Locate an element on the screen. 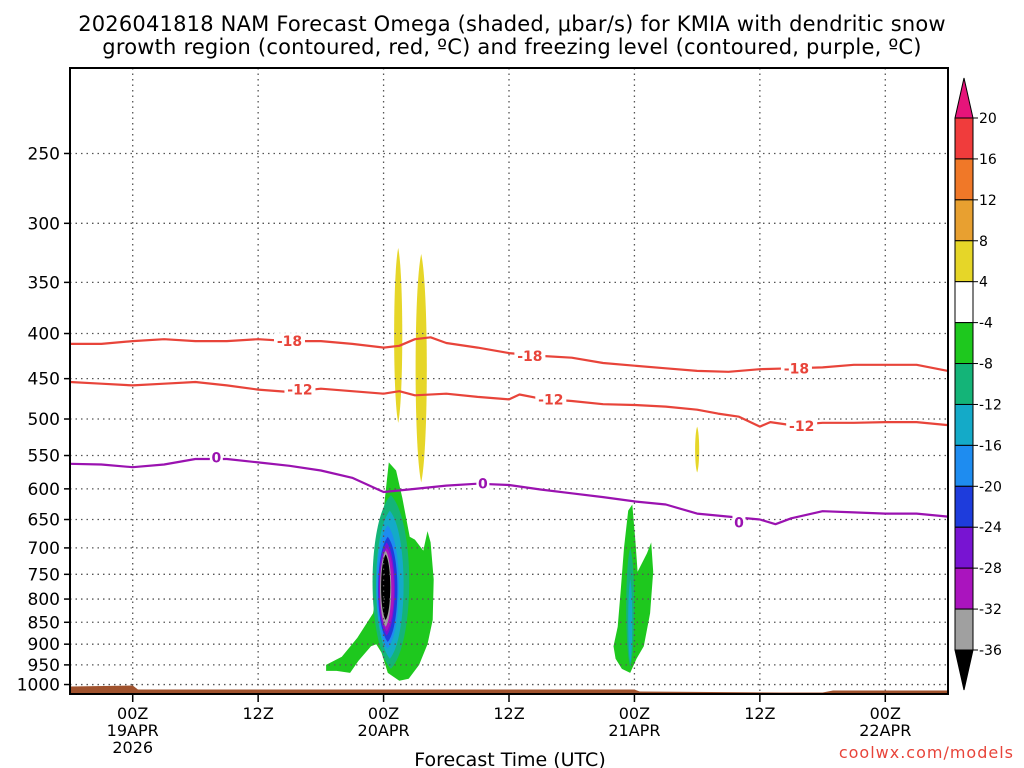 This screenshot has width=1024, height=768. y-tick-label-900: 900 is located at coordinates (44, 645).